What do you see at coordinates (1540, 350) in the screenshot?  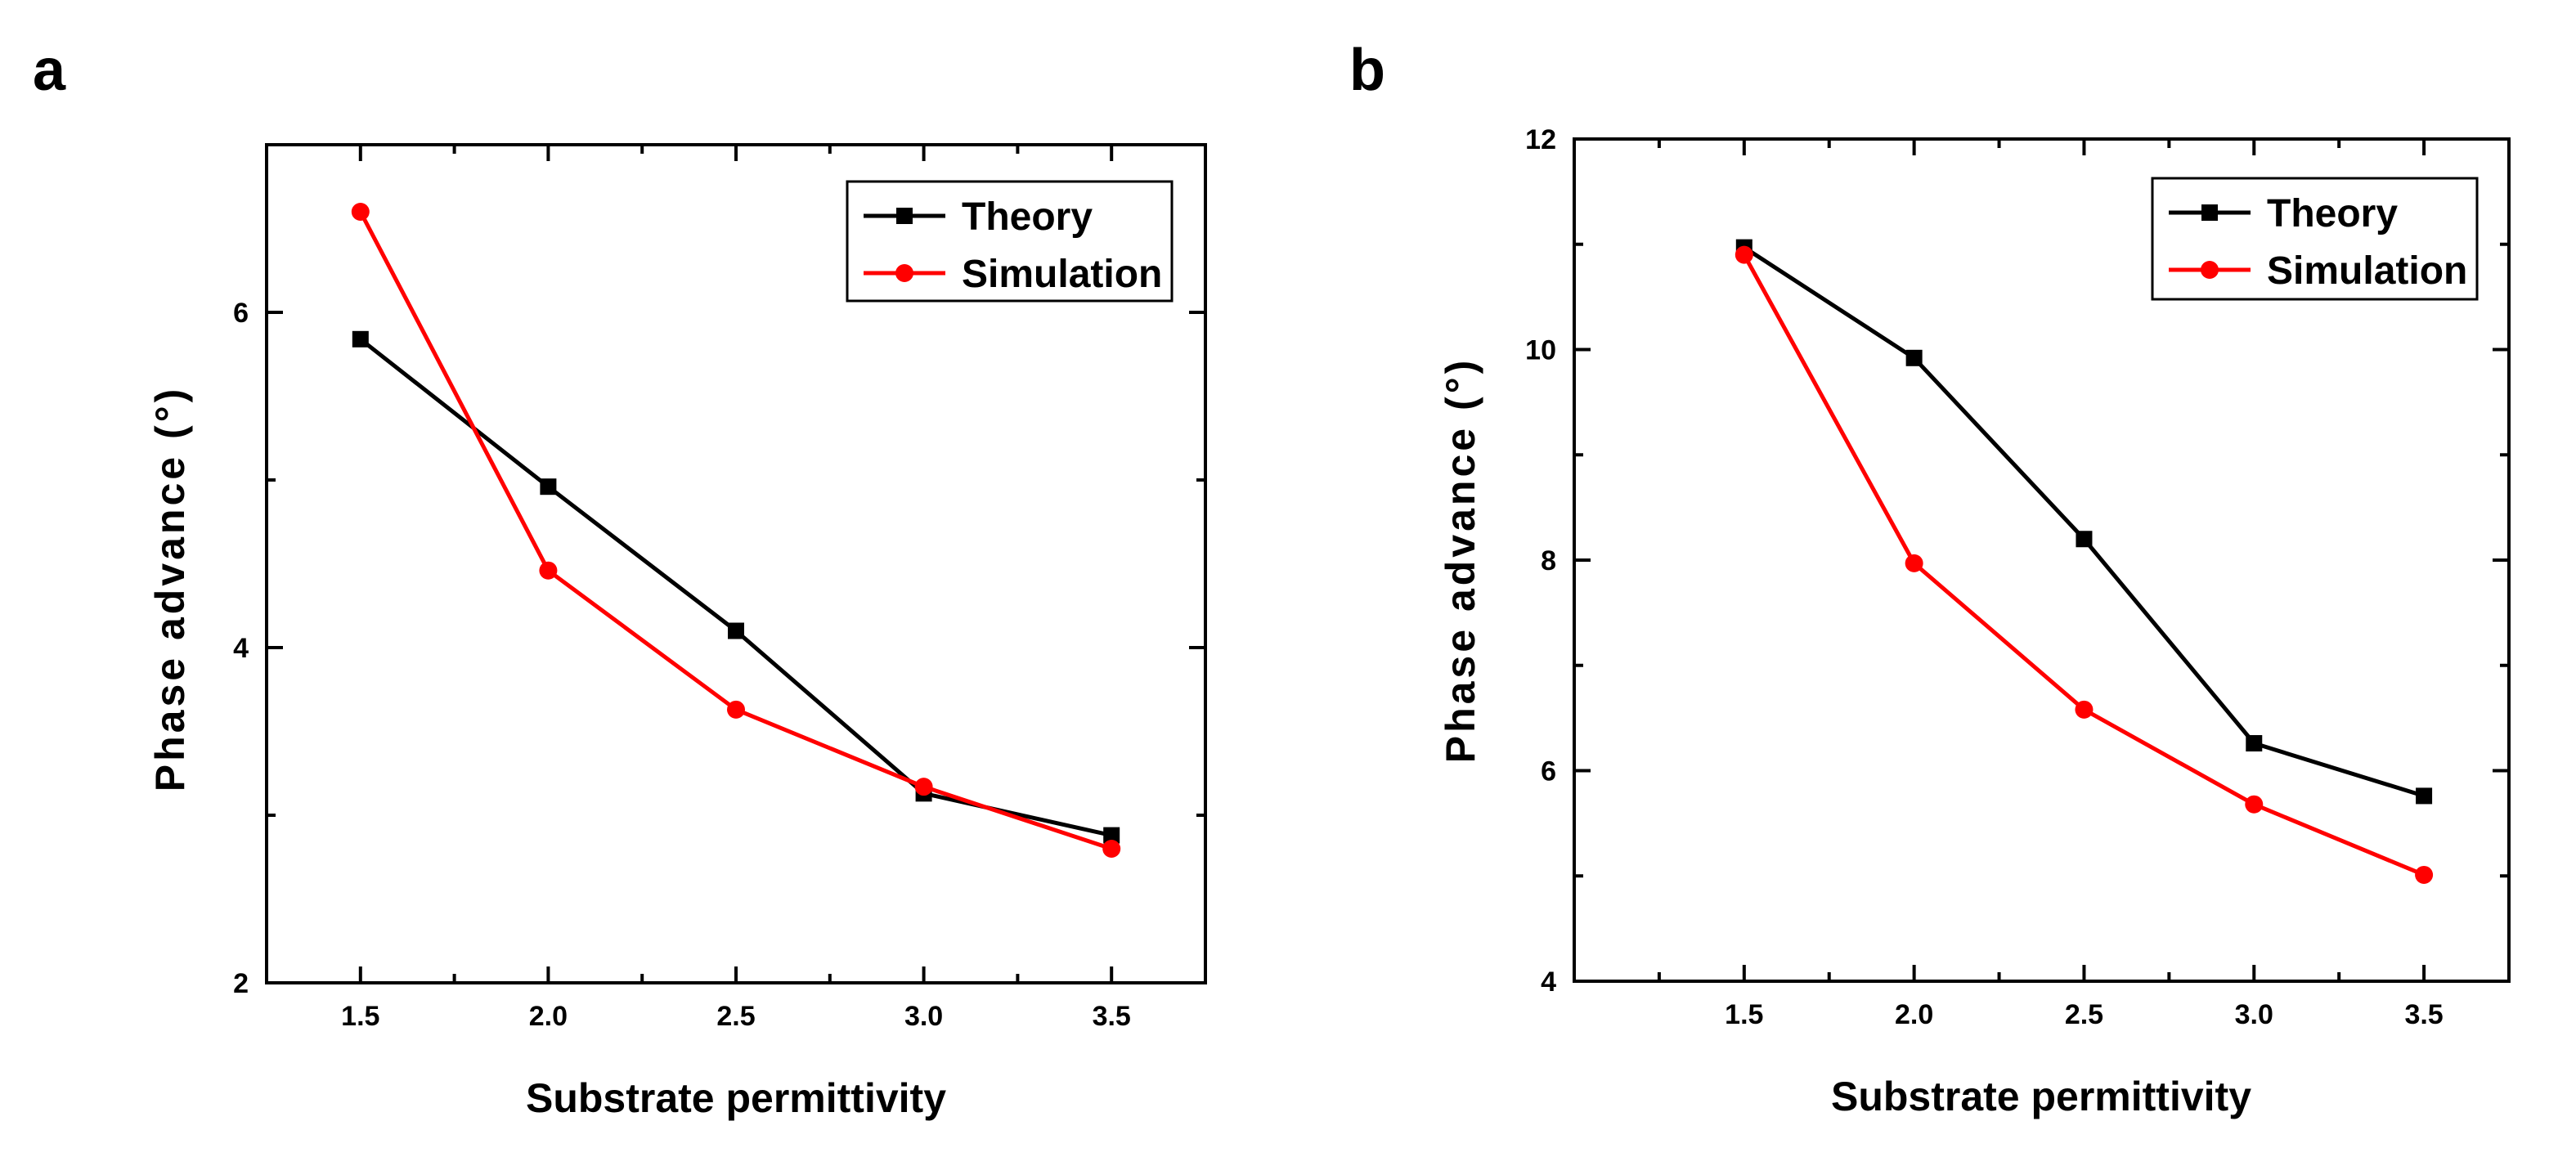 I see `y-tick-label: 10` at bounding box center [1540, 350].